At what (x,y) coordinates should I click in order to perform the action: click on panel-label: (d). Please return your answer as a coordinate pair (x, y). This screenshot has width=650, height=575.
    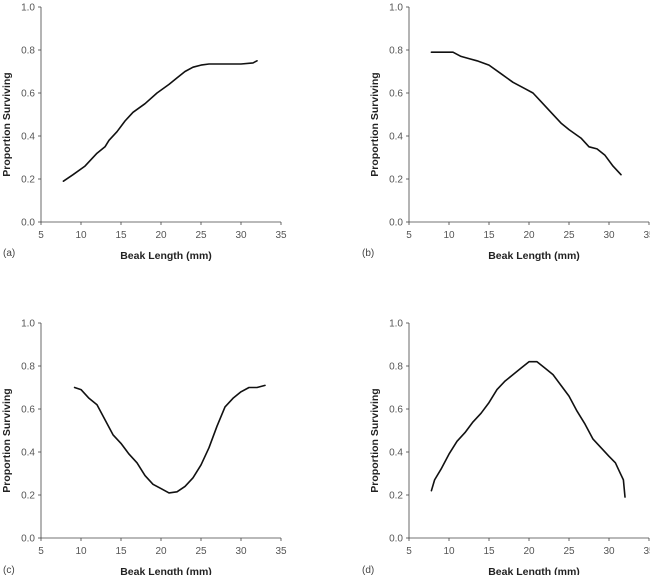
    Looking at the image, I should click on (368, 570).